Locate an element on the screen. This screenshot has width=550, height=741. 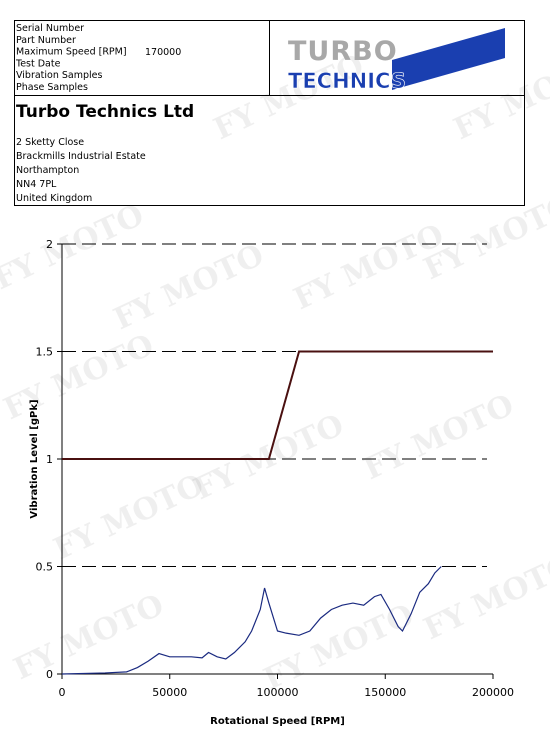
max-speed: 170000 is located at coordinates (163, 52).